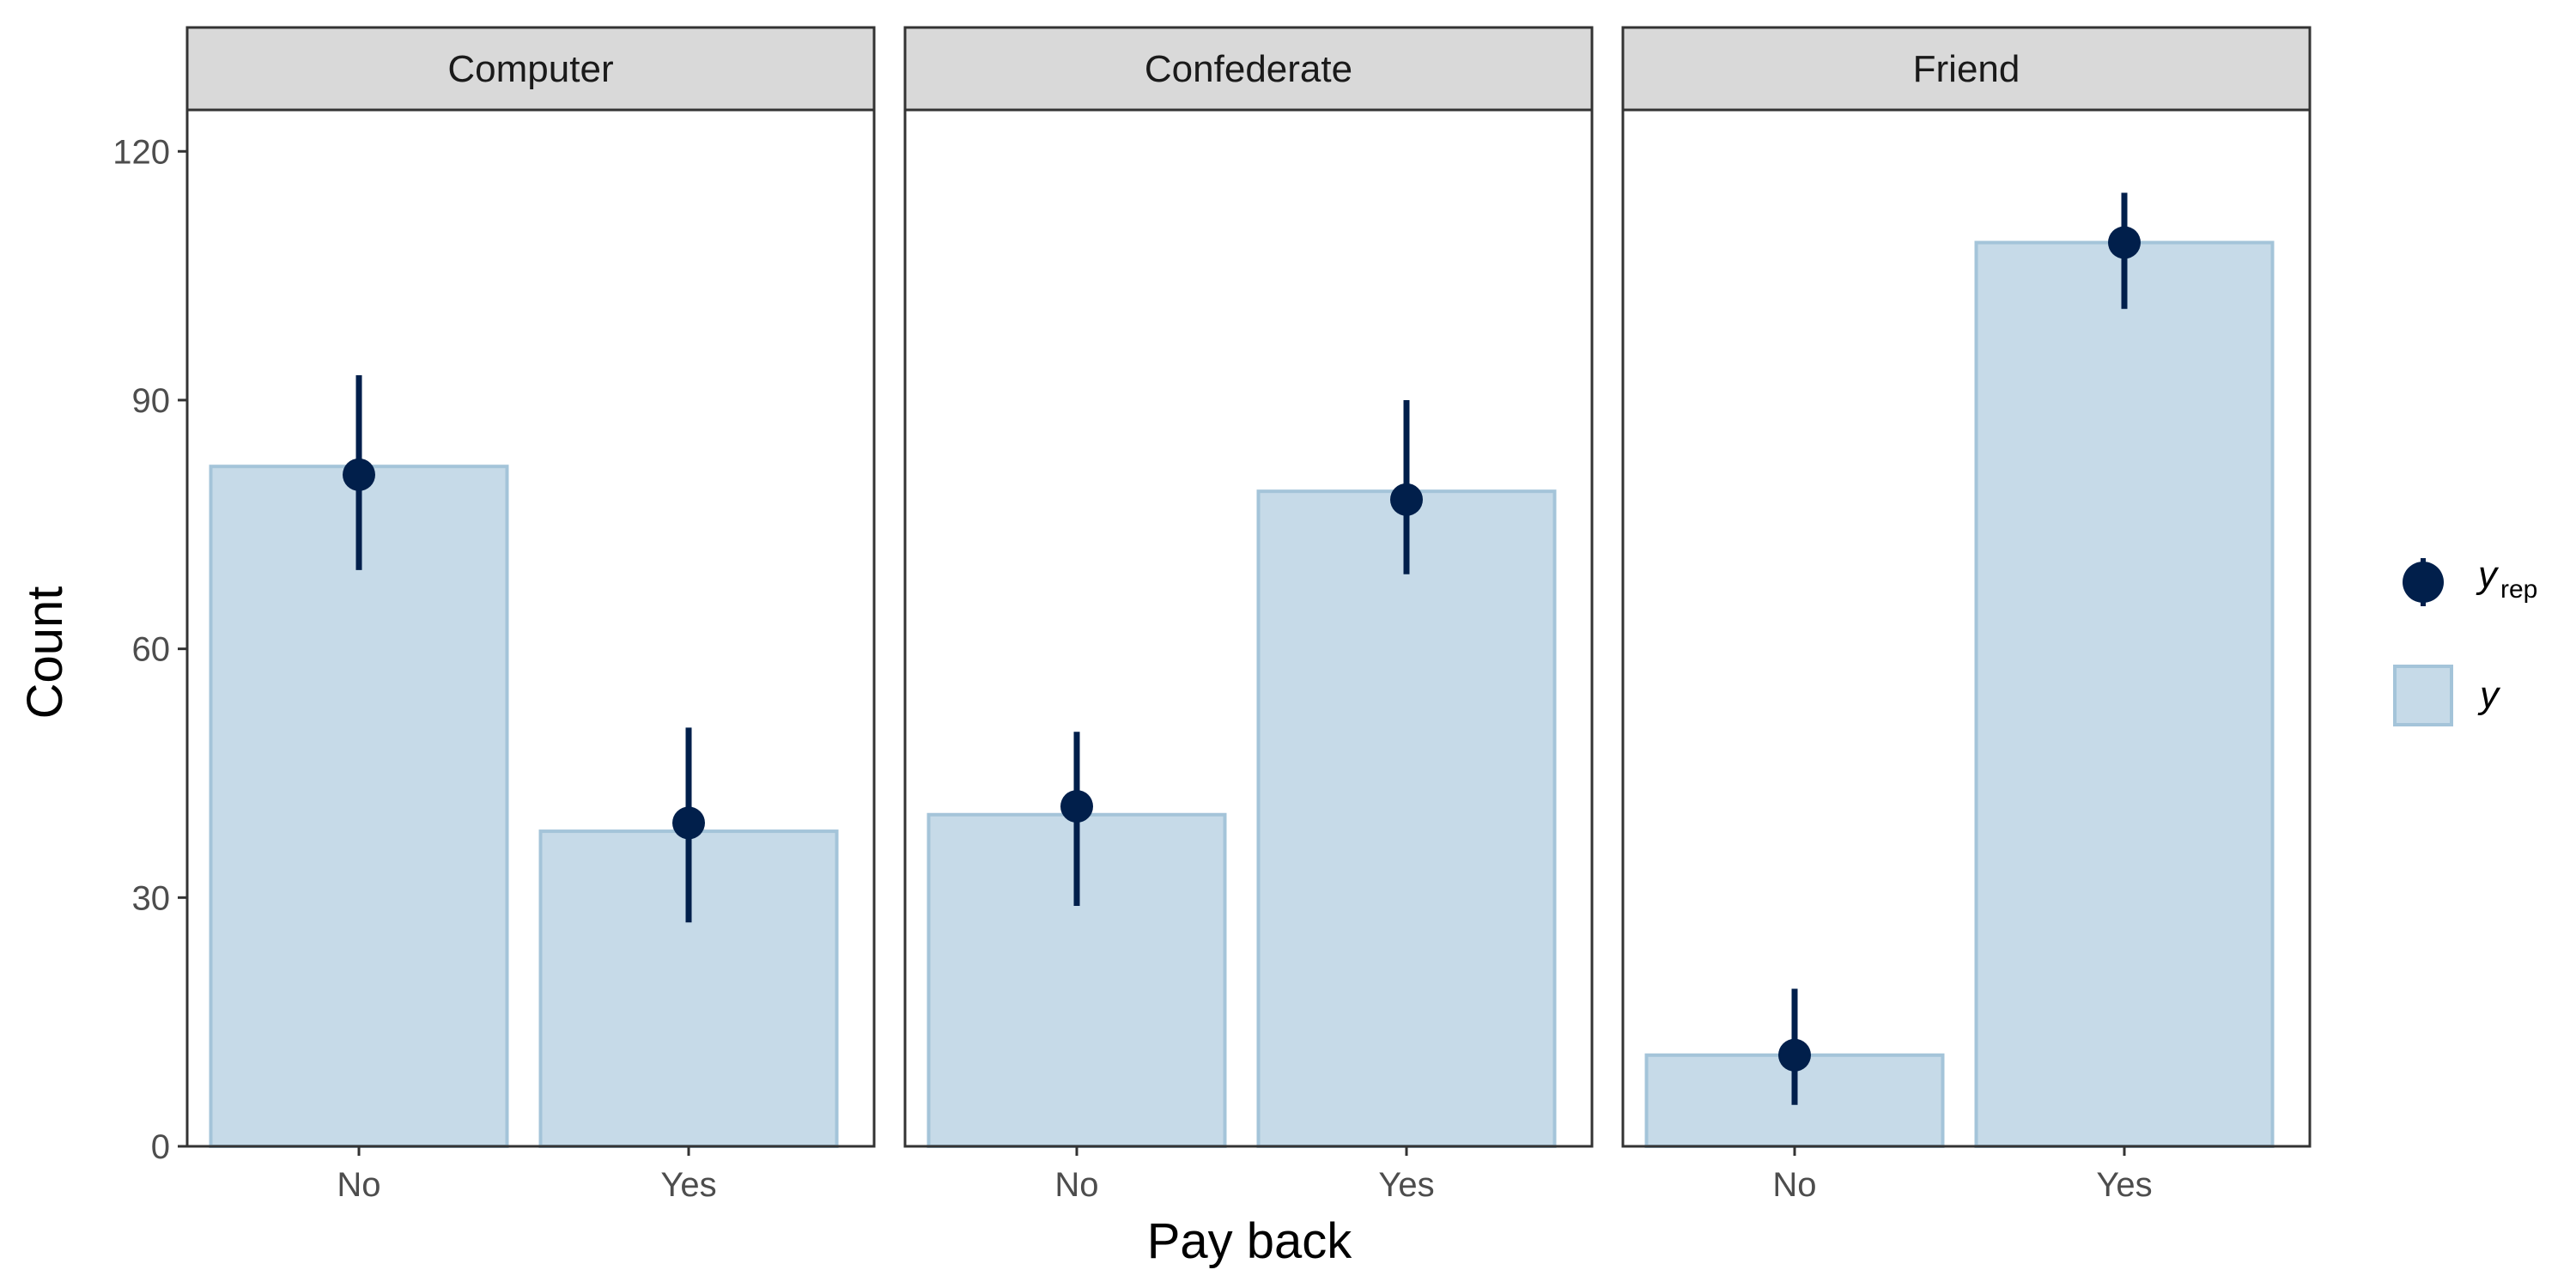  Describe the element at coordinates (151, 898) in the screenshot. I see `y-tick-label: 30` at that location.